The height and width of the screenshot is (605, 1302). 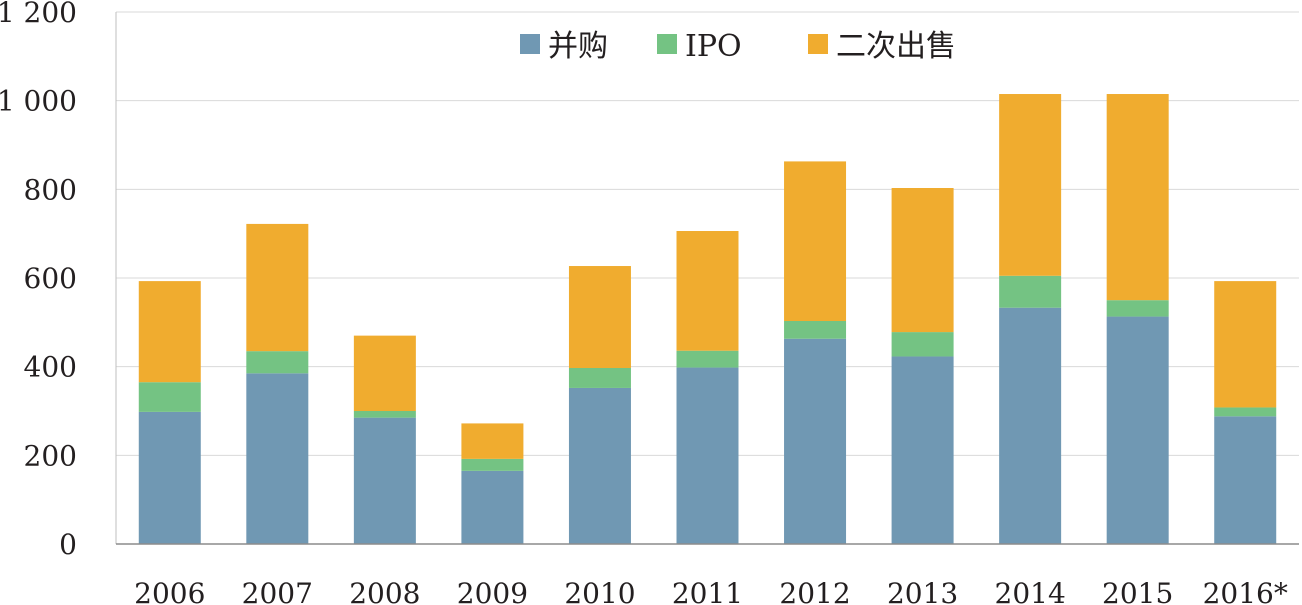 I want to click on x-tick-label: 2006, so click(x=169, y=591).